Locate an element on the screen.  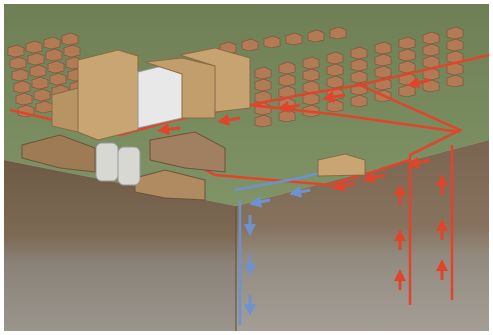
tower is located at coordinates (108, 95).